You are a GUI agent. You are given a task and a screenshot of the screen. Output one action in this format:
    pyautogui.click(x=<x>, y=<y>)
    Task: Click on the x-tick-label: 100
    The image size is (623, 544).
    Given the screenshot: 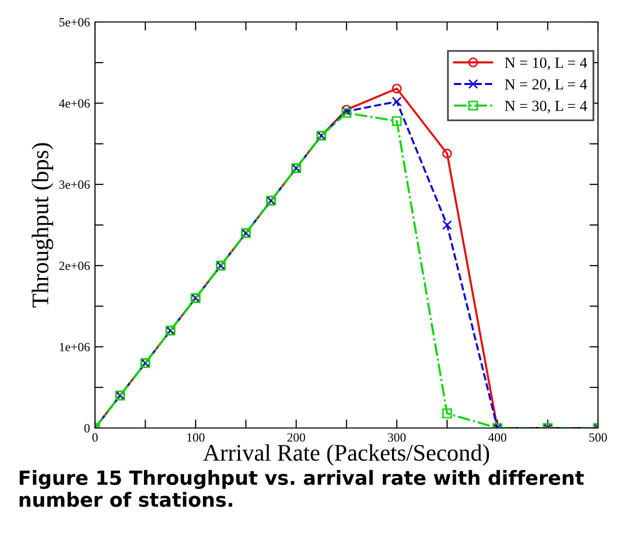 What is the action you would take?
    pyautogui.click(x=195, y=437)
    